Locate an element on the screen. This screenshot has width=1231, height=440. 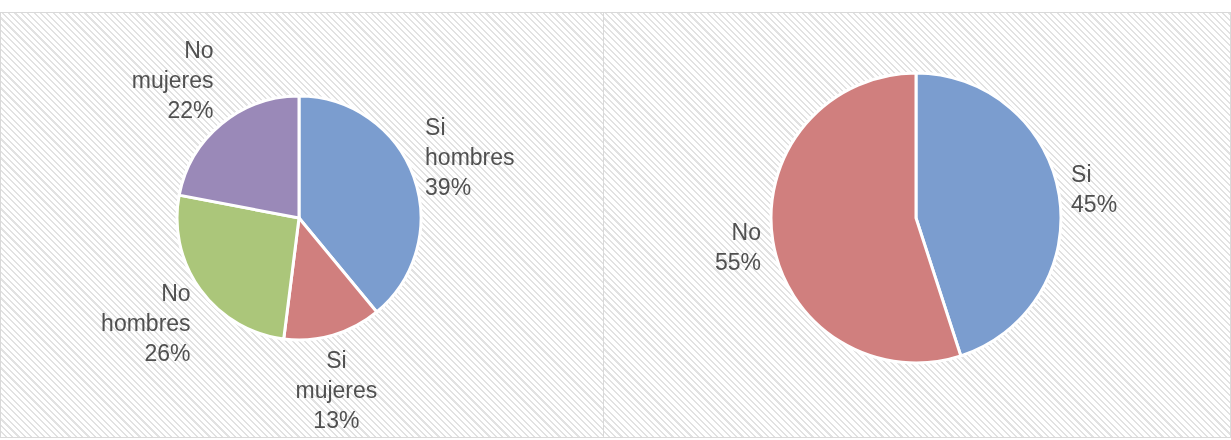
slice-label: No mujeres is located at coordinates (172, 65).